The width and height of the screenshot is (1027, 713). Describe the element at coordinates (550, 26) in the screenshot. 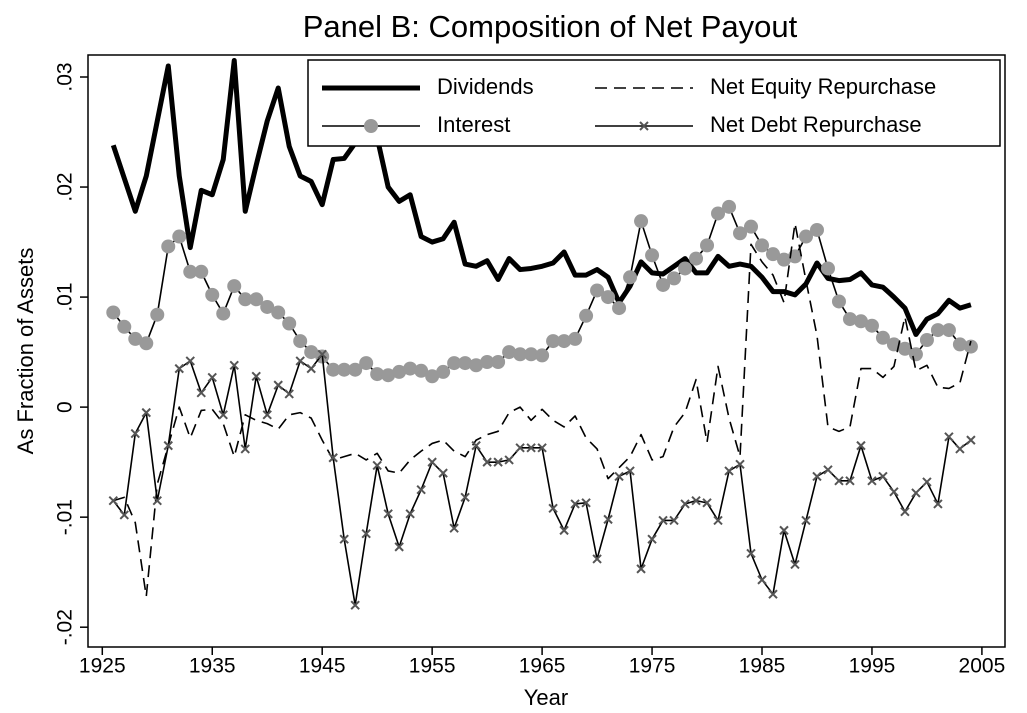

I see `chart-title: Panel B: Composition of Net Payout` at that location.